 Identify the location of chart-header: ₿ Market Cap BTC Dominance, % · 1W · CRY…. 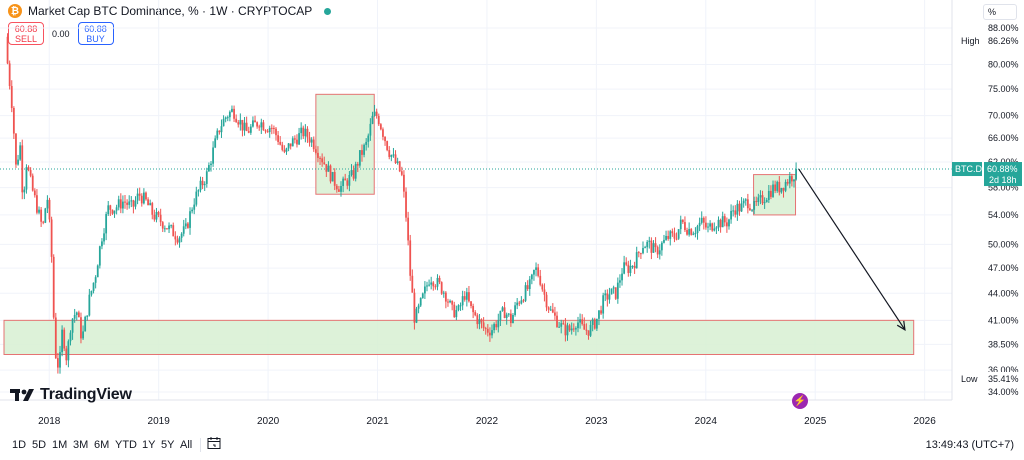
(170, 11).